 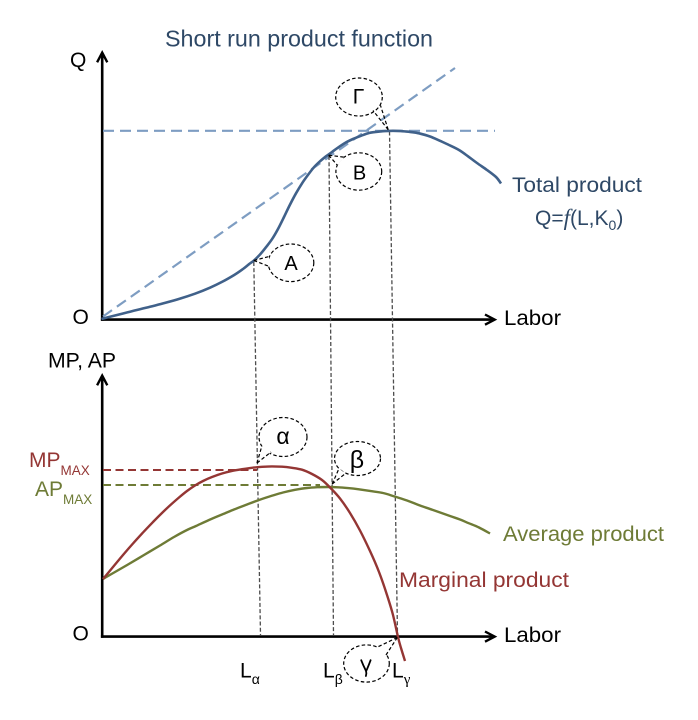 I want to click on svg-text: Total product, so click(x=577, y=185).